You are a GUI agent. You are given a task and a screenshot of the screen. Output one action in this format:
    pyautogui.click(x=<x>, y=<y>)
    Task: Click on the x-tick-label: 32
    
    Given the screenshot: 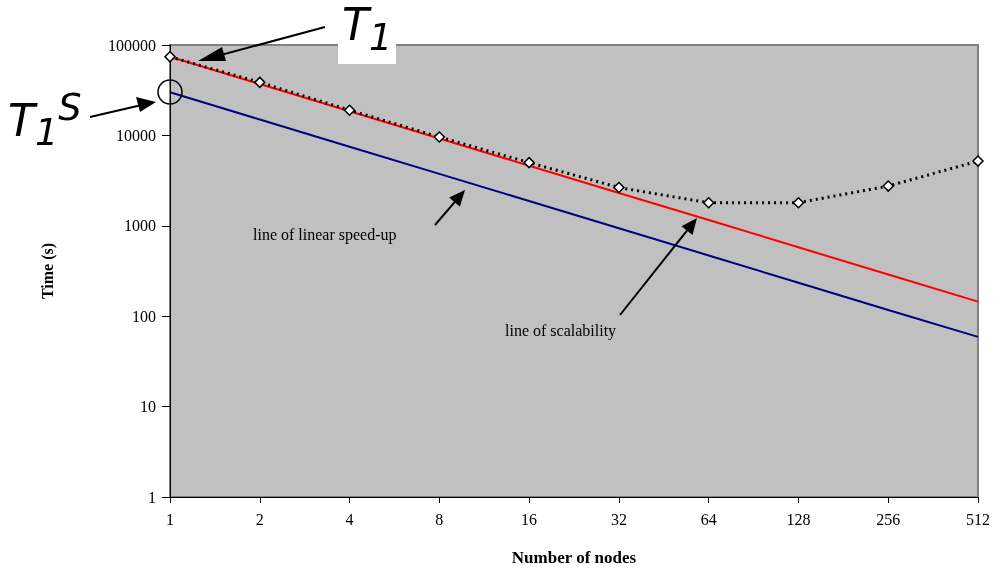 What is the action you would take?
    pyautogui.click(x=618, y=519)
    